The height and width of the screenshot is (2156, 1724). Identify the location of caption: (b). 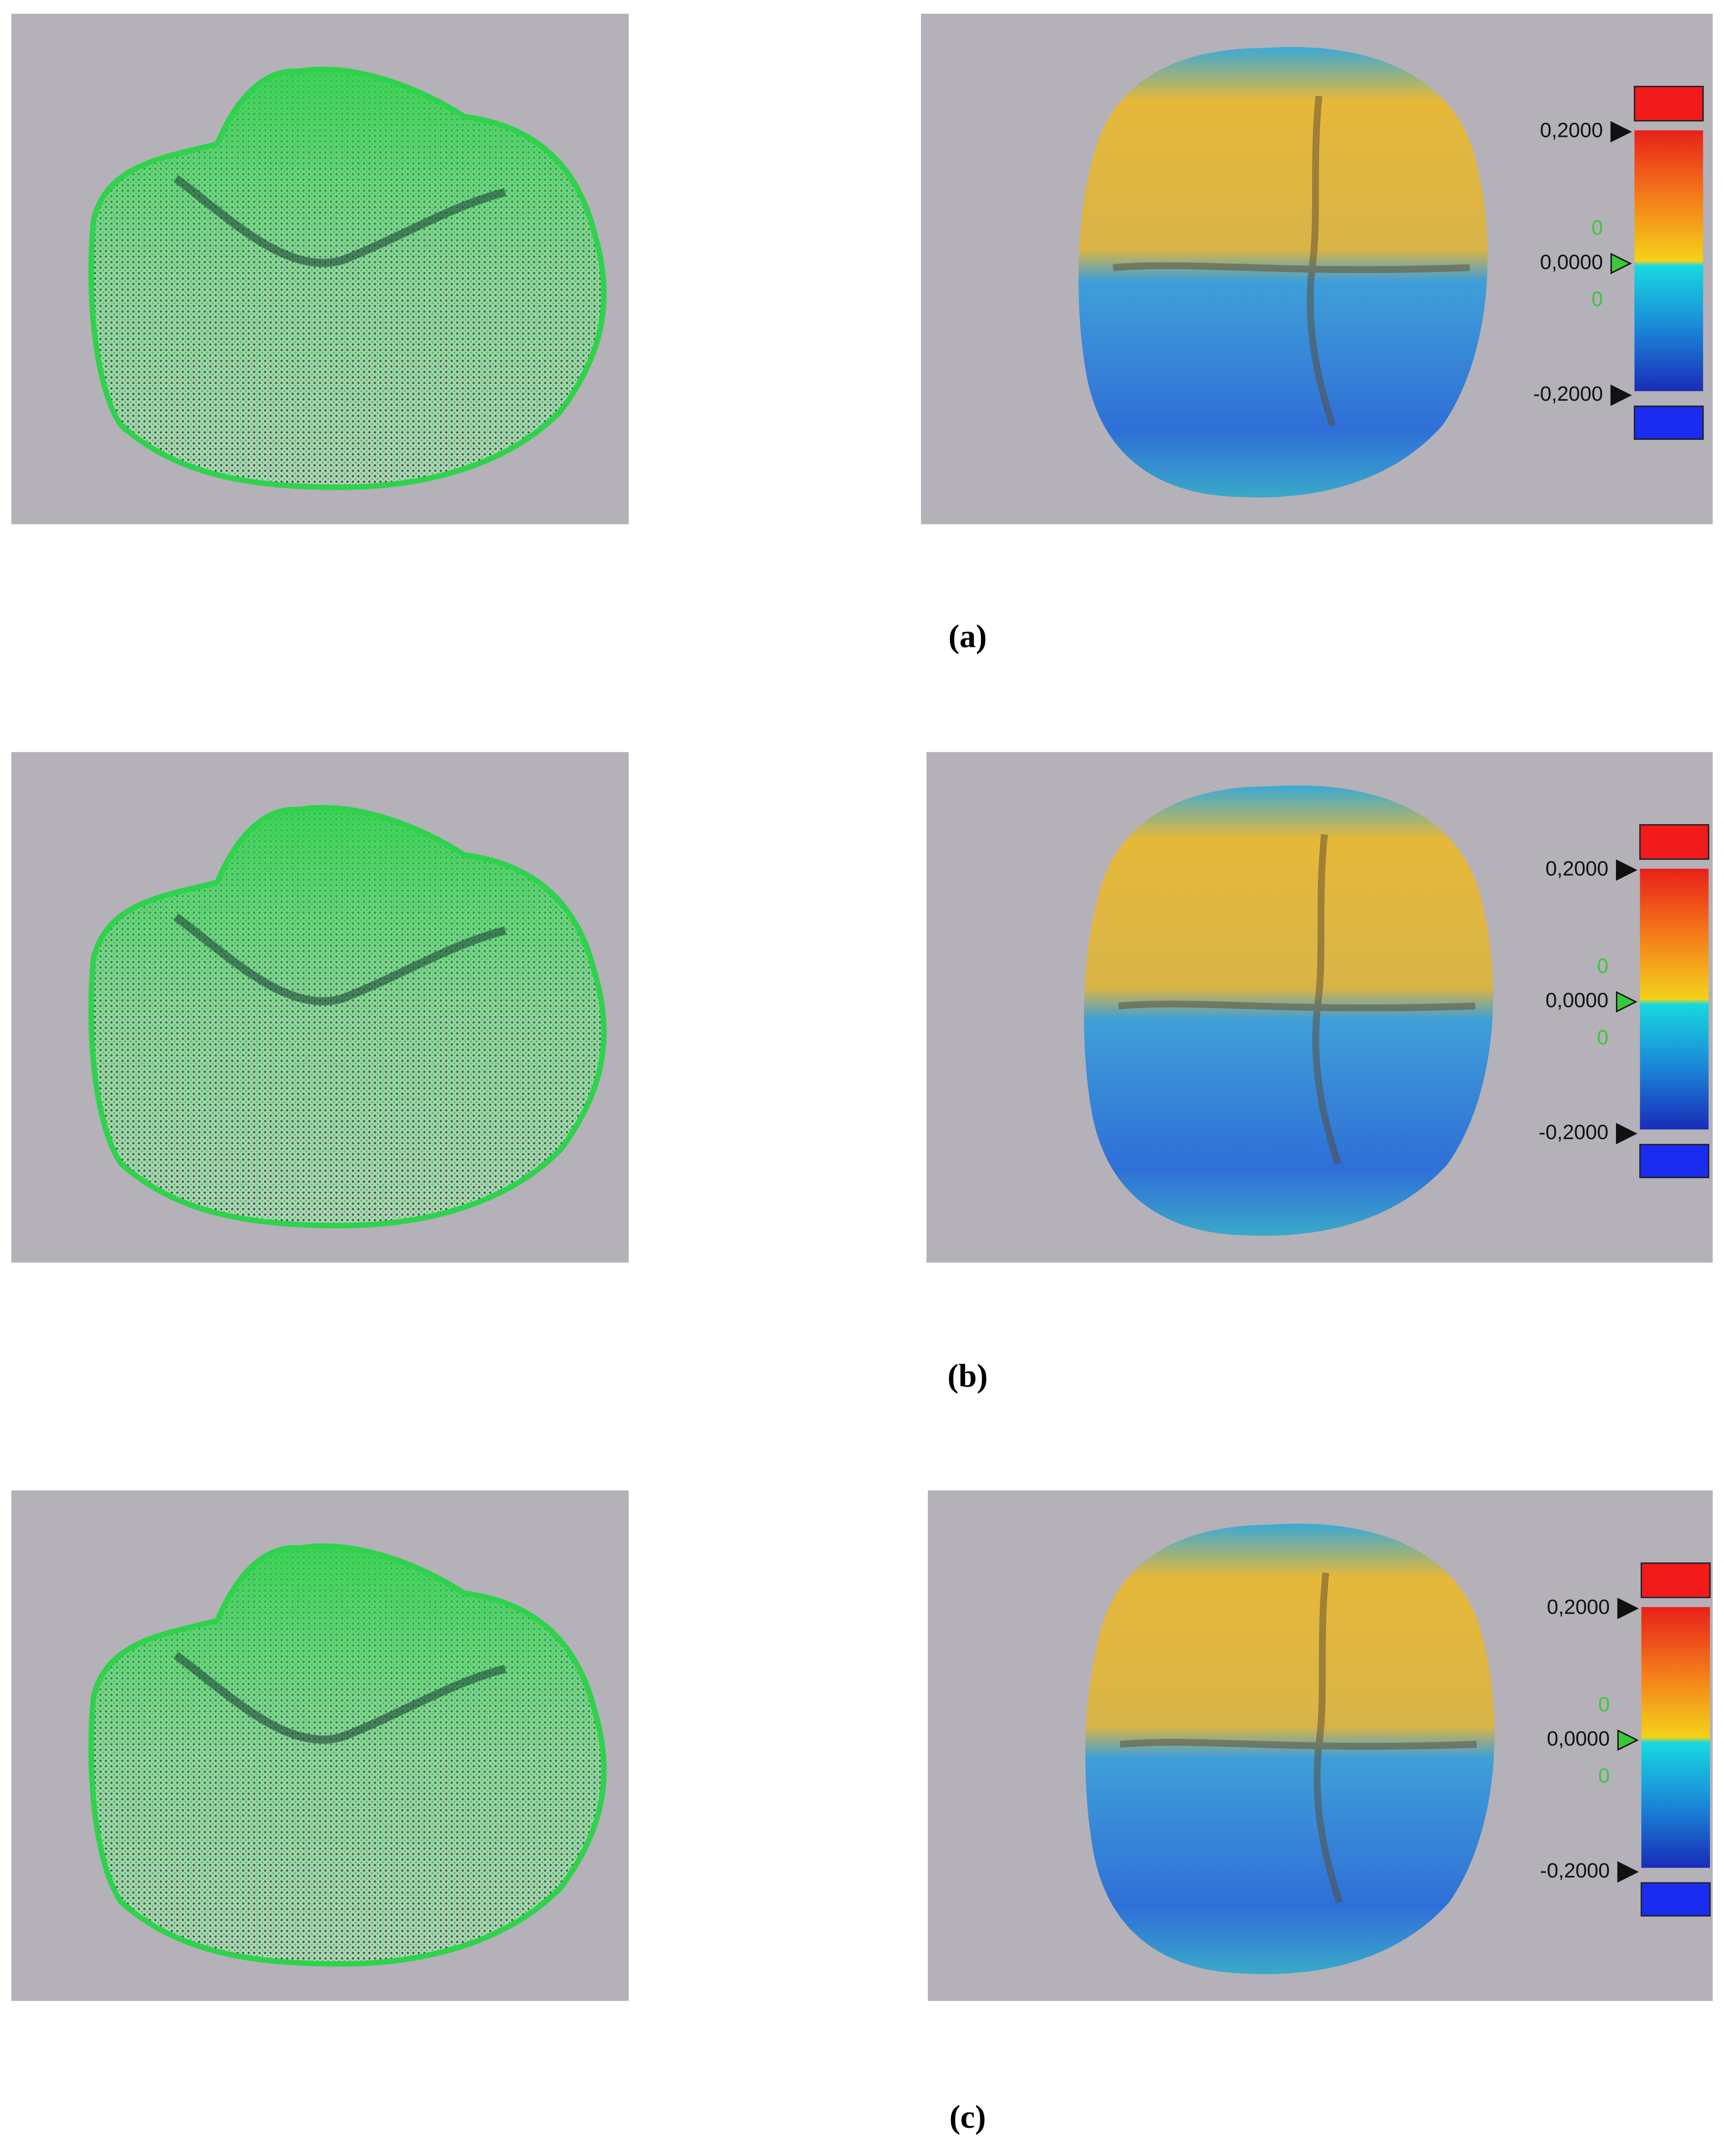
(968, 1376).